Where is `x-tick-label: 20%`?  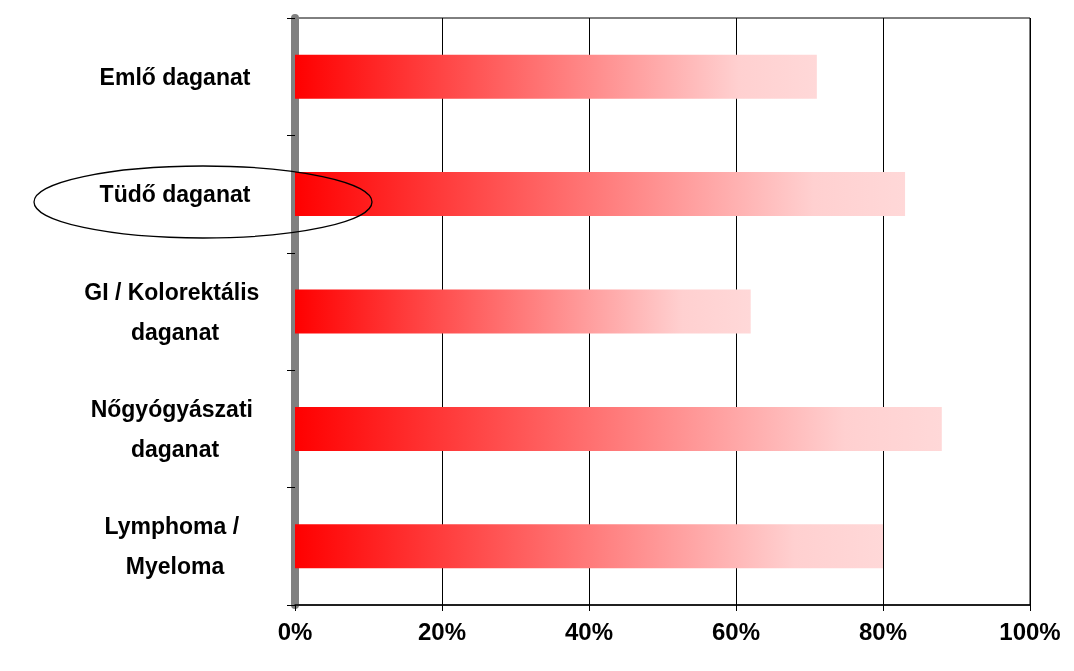
x-tick-label: 20% is located at coordinates (442, 631).